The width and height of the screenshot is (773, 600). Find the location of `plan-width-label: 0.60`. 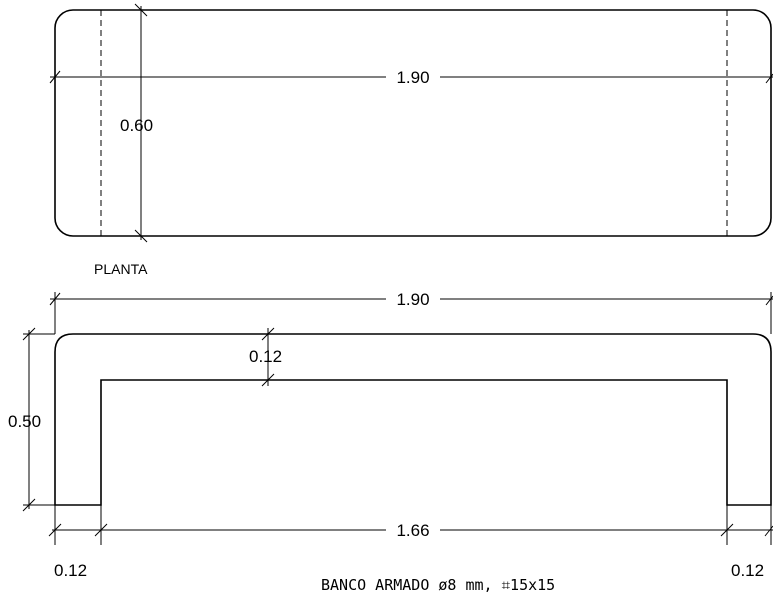

plan-width-label: 0.60 is located at coordinates (136, 125).